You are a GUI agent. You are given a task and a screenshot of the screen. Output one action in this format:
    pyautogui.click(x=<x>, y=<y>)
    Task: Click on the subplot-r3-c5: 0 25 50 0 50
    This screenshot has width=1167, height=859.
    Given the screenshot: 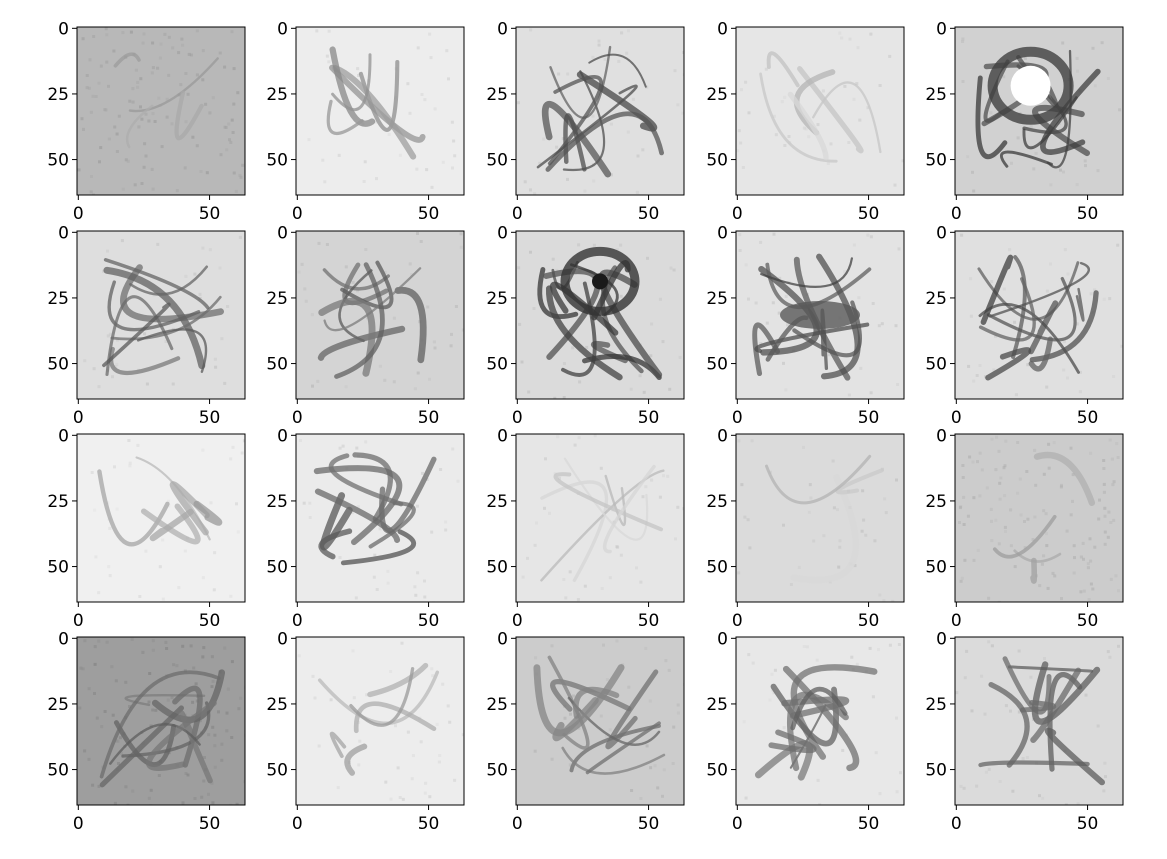 What is the action you would take?
    pyautogui.click(x=1024, y=528)
    